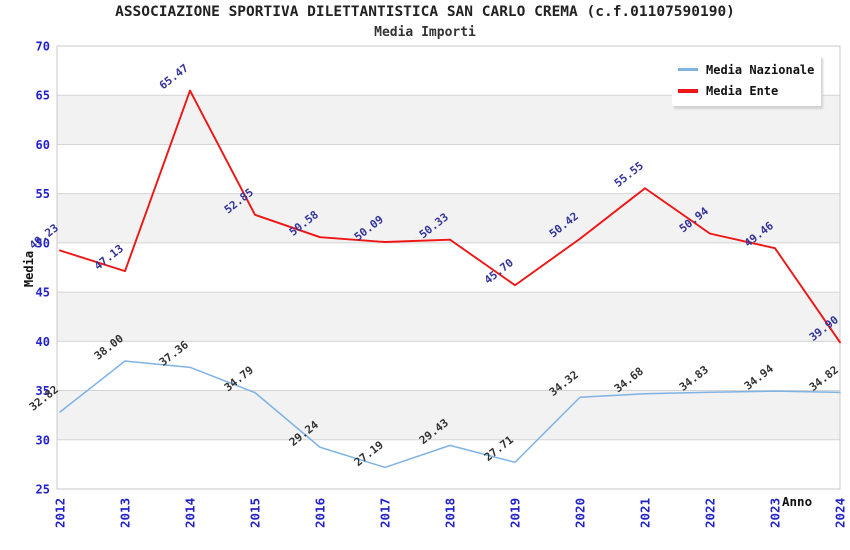  Describe the element at coordinates (425, 32) in the screenshot. I see `page-subtitle: Media Importi` at that location.